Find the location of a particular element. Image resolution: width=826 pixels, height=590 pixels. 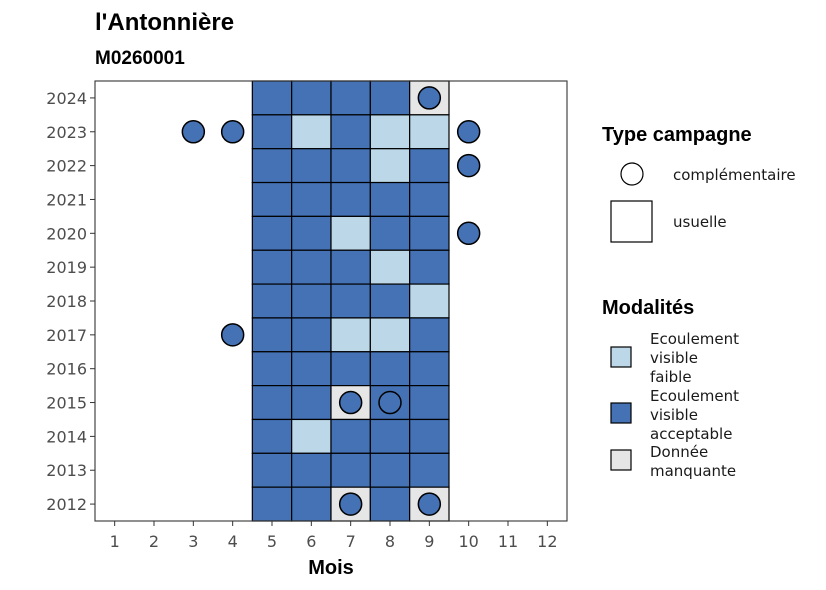

legend-label: usuelle is located at coordinates (700, 222).